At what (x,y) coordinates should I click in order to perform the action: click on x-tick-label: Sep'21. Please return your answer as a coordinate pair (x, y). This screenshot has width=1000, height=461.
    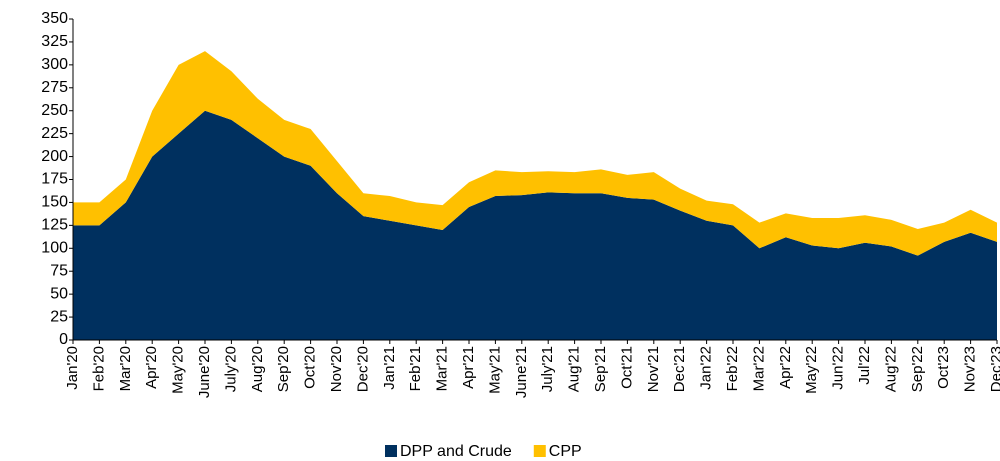
    Looking at the image, I should click on (600, 369).